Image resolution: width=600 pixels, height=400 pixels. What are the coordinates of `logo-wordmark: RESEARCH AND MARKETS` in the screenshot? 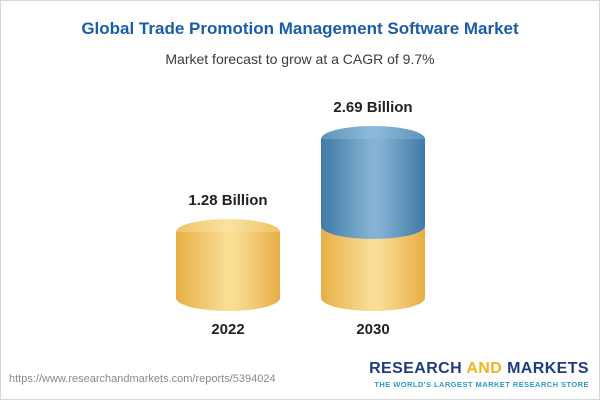 It's located at (479, 369).